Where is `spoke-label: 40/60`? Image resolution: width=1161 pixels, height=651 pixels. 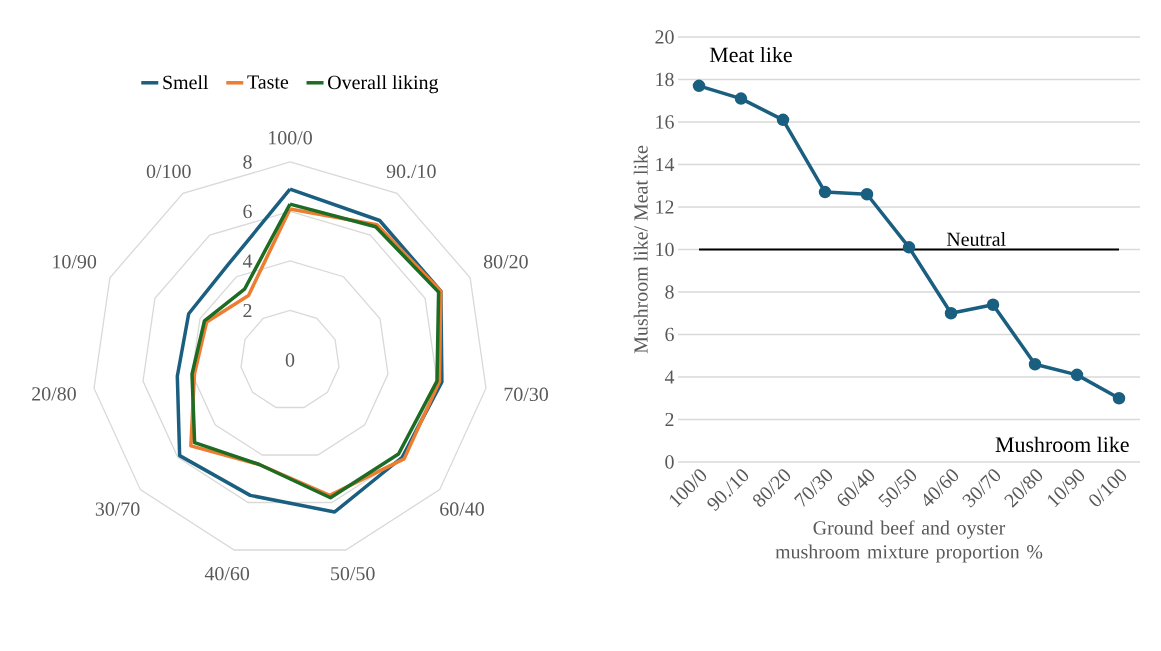 spoke-label: 40/60 is located at coordinates (227, 573).